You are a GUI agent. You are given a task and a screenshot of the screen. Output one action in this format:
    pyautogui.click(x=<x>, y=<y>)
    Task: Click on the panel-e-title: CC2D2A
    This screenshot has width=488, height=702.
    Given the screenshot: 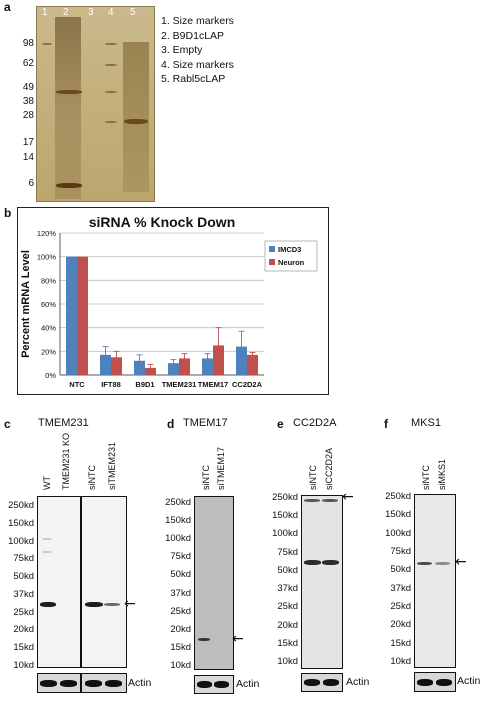 What is the action you would take?
    pyautogui.click(x=315, y=423)
    